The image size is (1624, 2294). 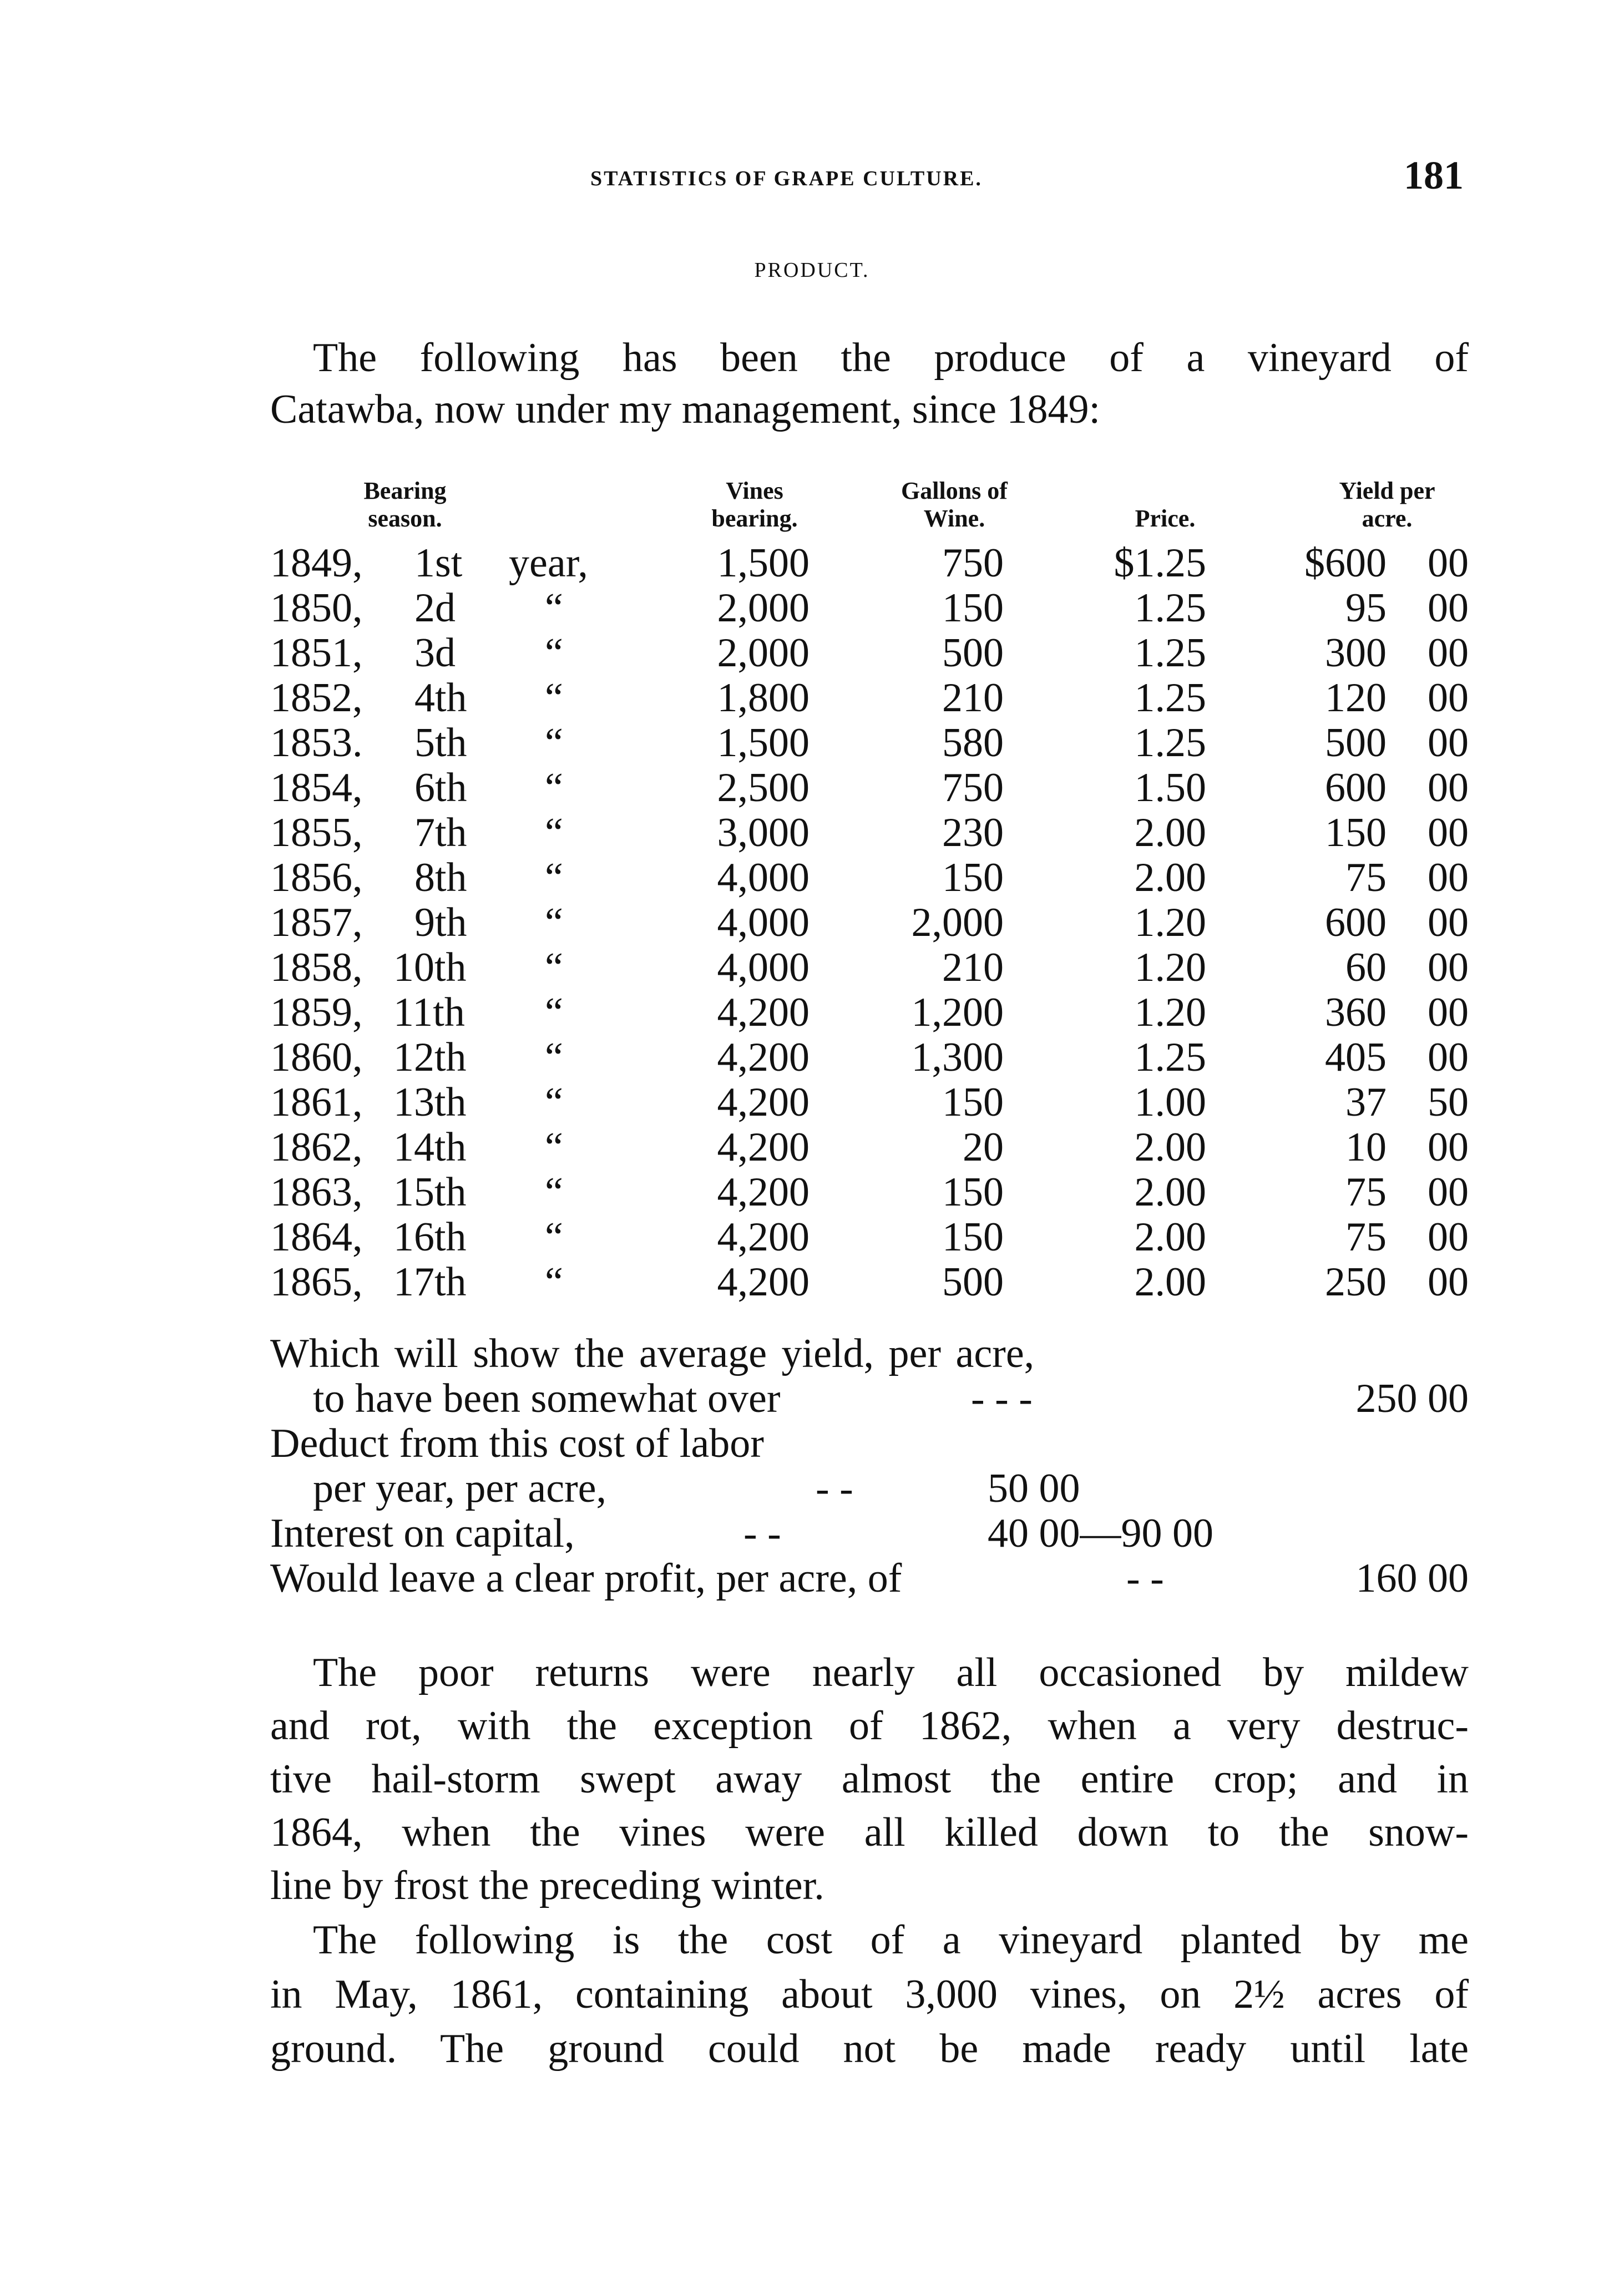 What do you see at coordinates (317, 563) in the screenshot?
I see `cell-year: 1849,` at bounding box center [317, 563].